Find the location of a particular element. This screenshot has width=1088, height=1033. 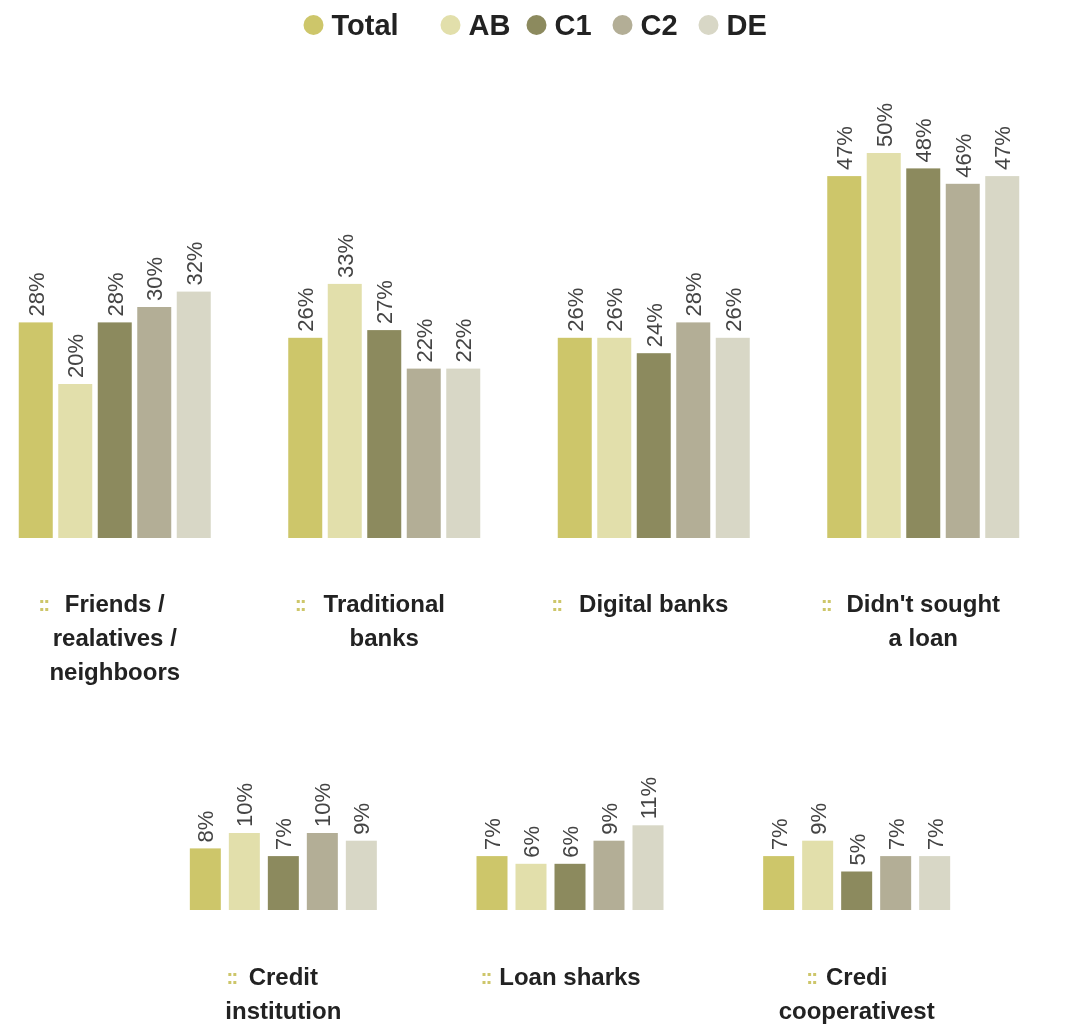

x-tick-label: Traditional banks is located at coordinates (384, 620).